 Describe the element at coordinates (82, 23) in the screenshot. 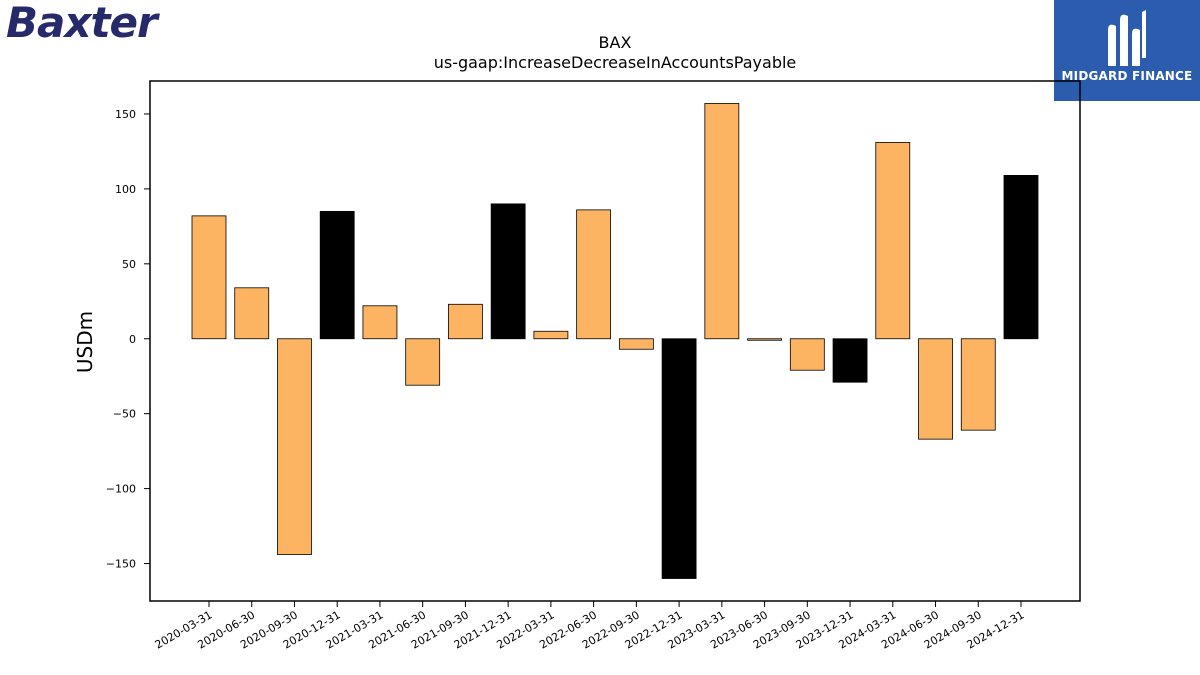

I see `company-logo: Baxter` at that location.